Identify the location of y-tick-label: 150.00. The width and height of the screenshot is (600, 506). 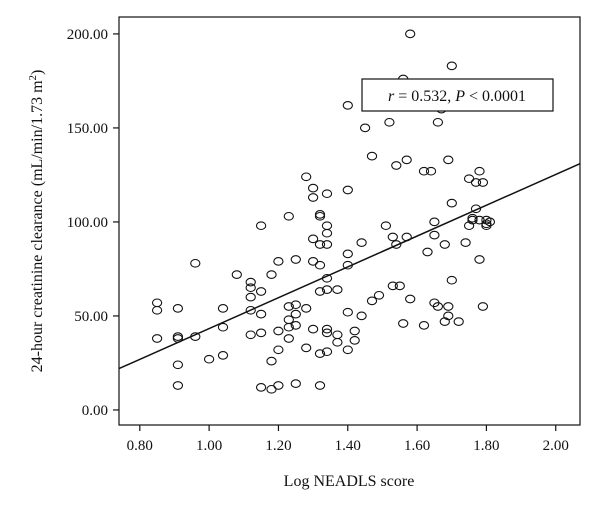
(87, 129).